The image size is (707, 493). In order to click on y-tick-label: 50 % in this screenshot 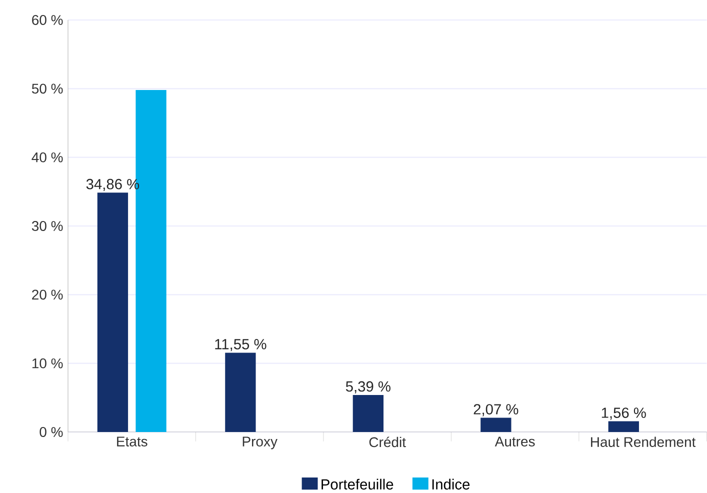, I will do `click(47, 89)`.